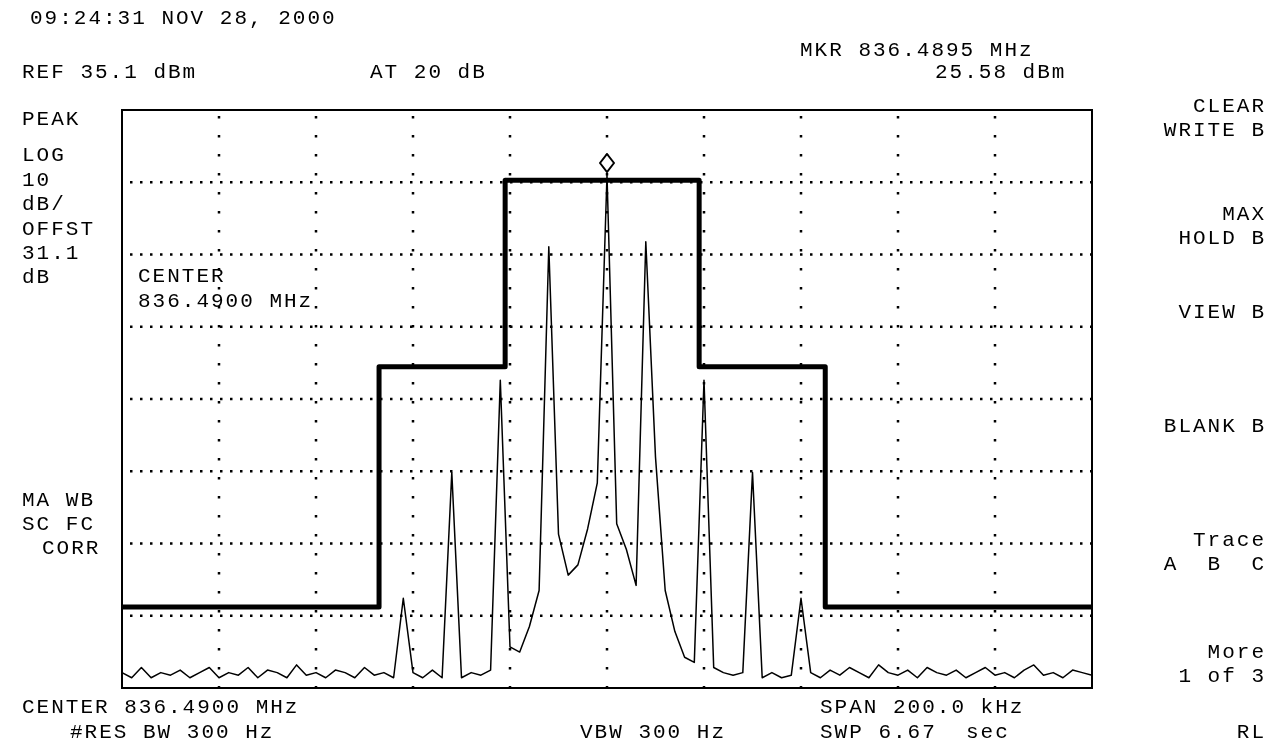 This screenshot has width=1276, height=756. I want to click on text: BLANK B, so click(1214, 426).